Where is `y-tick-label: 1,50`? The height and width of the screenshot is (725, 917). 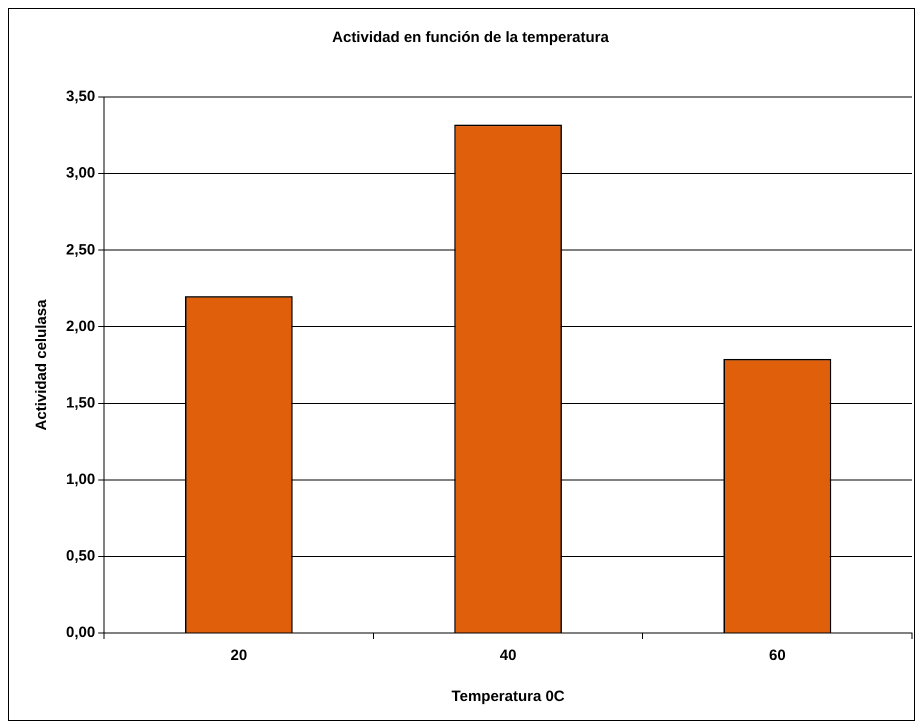 y-tick-label: 1,50 is located at coordinates (81, 403).